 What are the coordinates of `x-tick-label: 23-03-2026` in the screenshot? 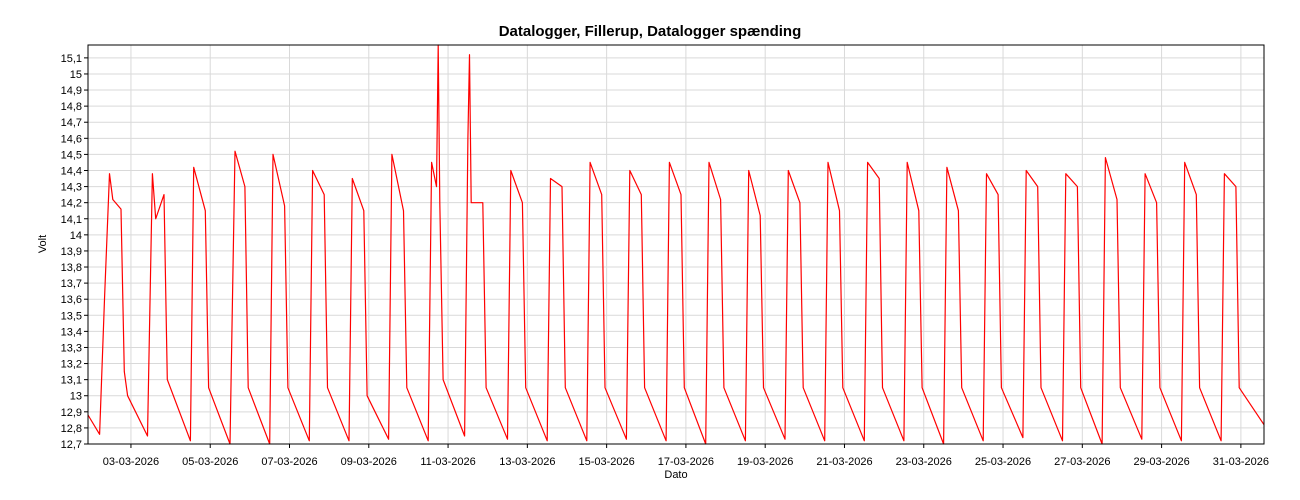 It's located at (924, 462).